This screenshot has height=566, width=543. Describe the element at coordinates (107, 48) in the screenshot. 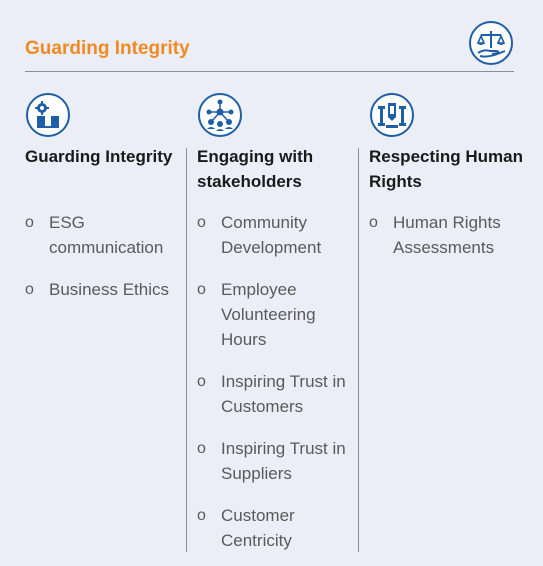

I see `header-title: Guarding Integrity` at that location.